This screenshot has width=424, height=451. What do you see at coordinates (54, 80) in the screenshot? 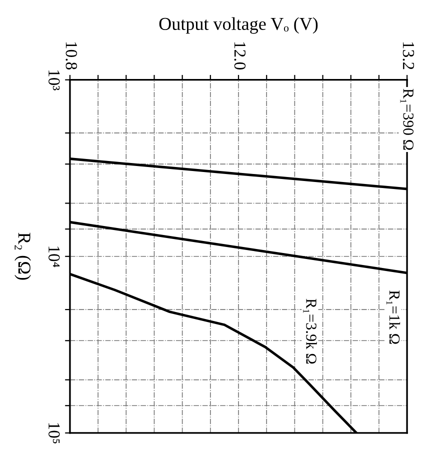
I see `y-tick-label: 10³` at bounding box center [54, 80].